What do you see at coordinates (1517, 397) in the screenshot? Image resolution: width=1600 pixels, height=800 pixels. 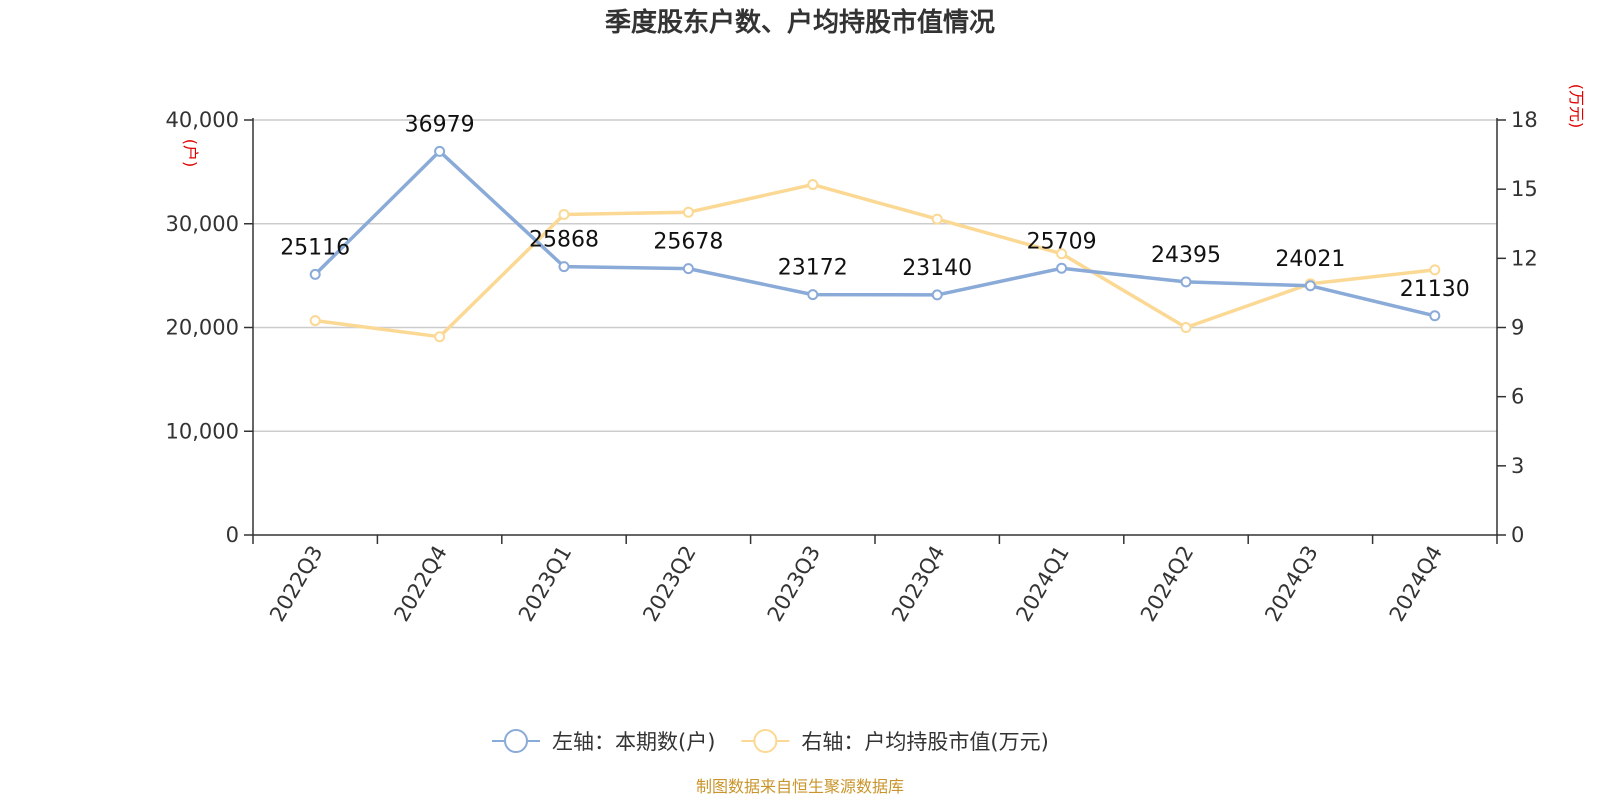 I see `right-tick-label: 6` at bounding box center [1517, 397].